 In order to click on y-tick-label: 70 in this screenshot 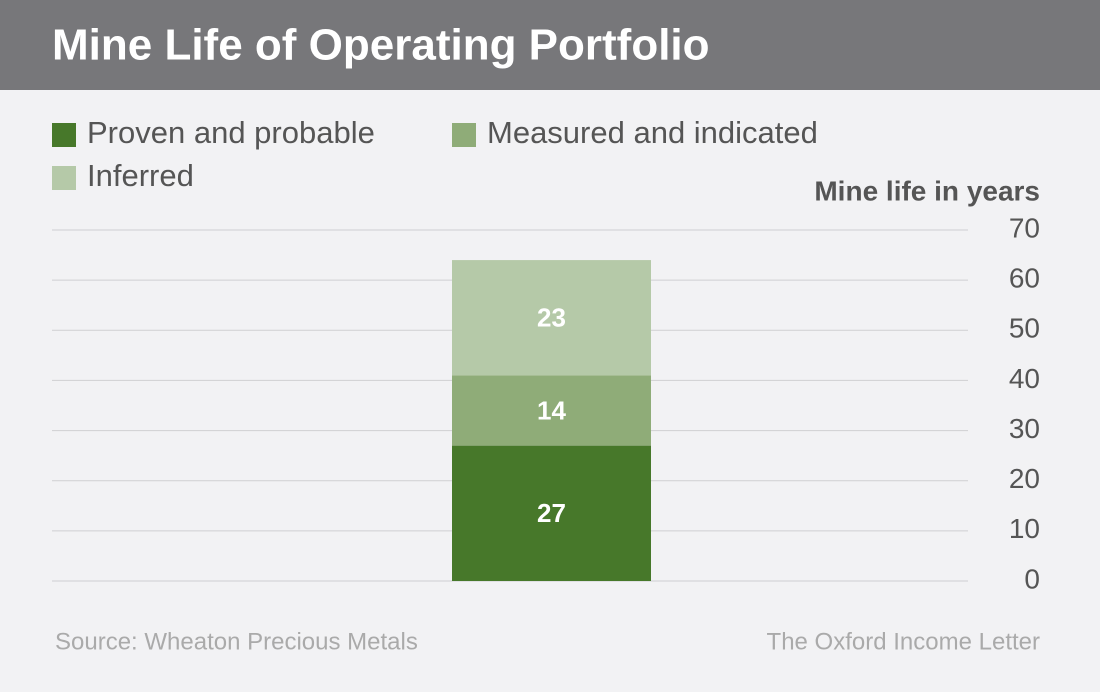, I will do `click(1024, 227)`.